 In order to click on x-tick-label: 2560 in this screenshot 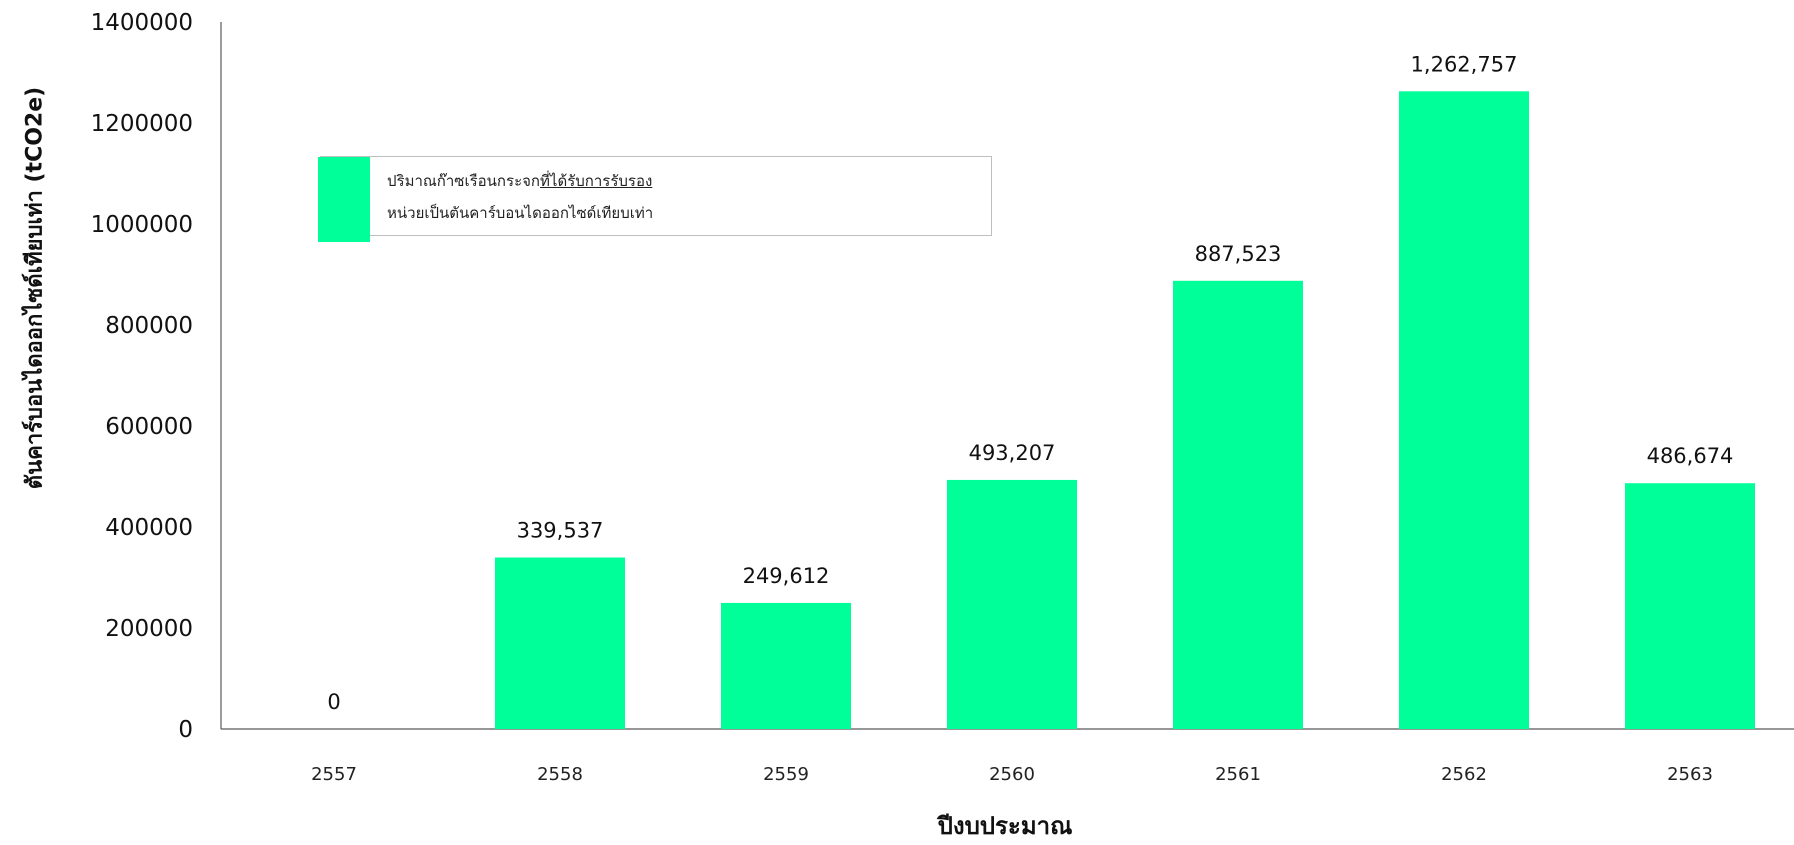, I will do `click(1012, 774)`.